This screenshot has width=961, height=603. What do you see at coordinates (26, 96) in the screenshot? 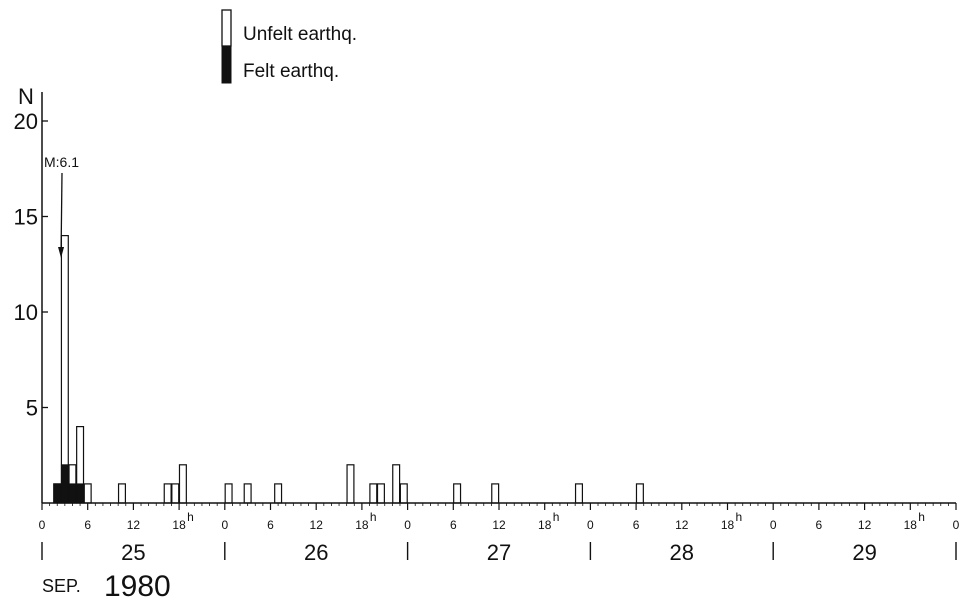
I see `y-axis-label: N` at bounding box center [26, 96].